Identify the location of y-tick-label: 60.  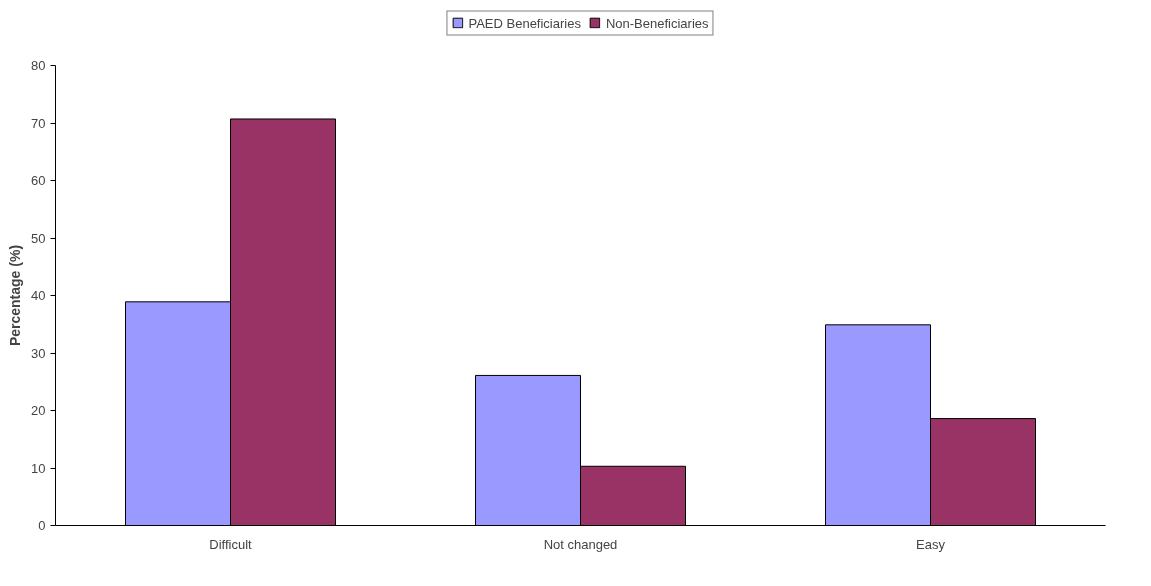
(38, 180).